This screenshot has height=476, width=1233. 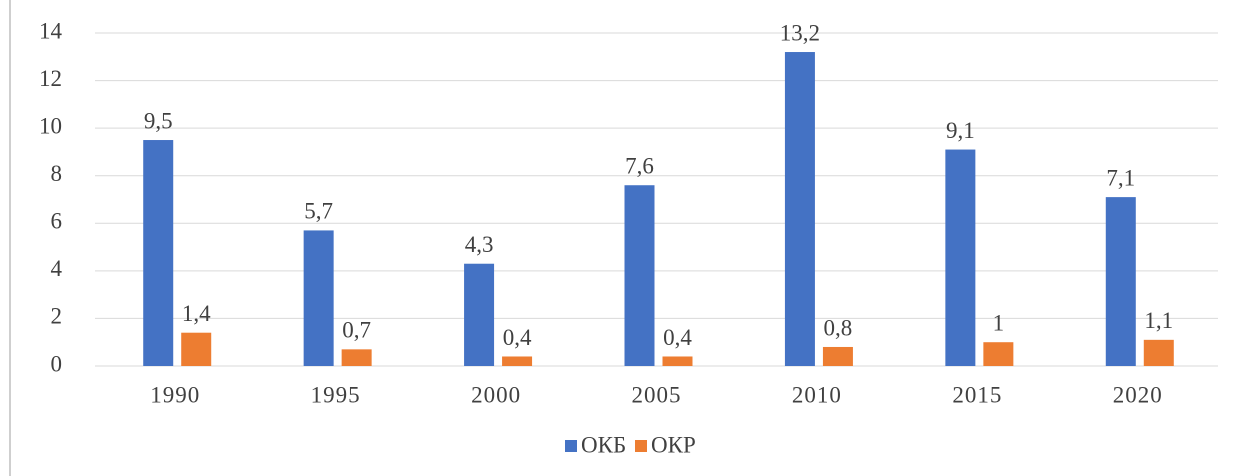 I want to click on y-tick-label: 14, so click(x=51, y=30).